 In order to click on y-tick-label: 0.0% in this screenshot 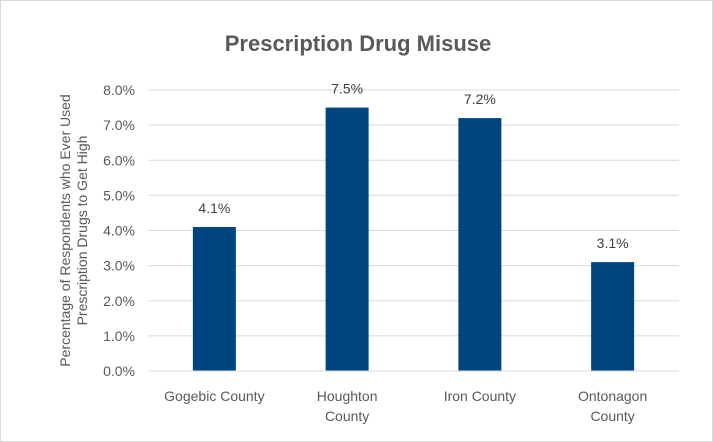, I will do `click(119, 371)`.